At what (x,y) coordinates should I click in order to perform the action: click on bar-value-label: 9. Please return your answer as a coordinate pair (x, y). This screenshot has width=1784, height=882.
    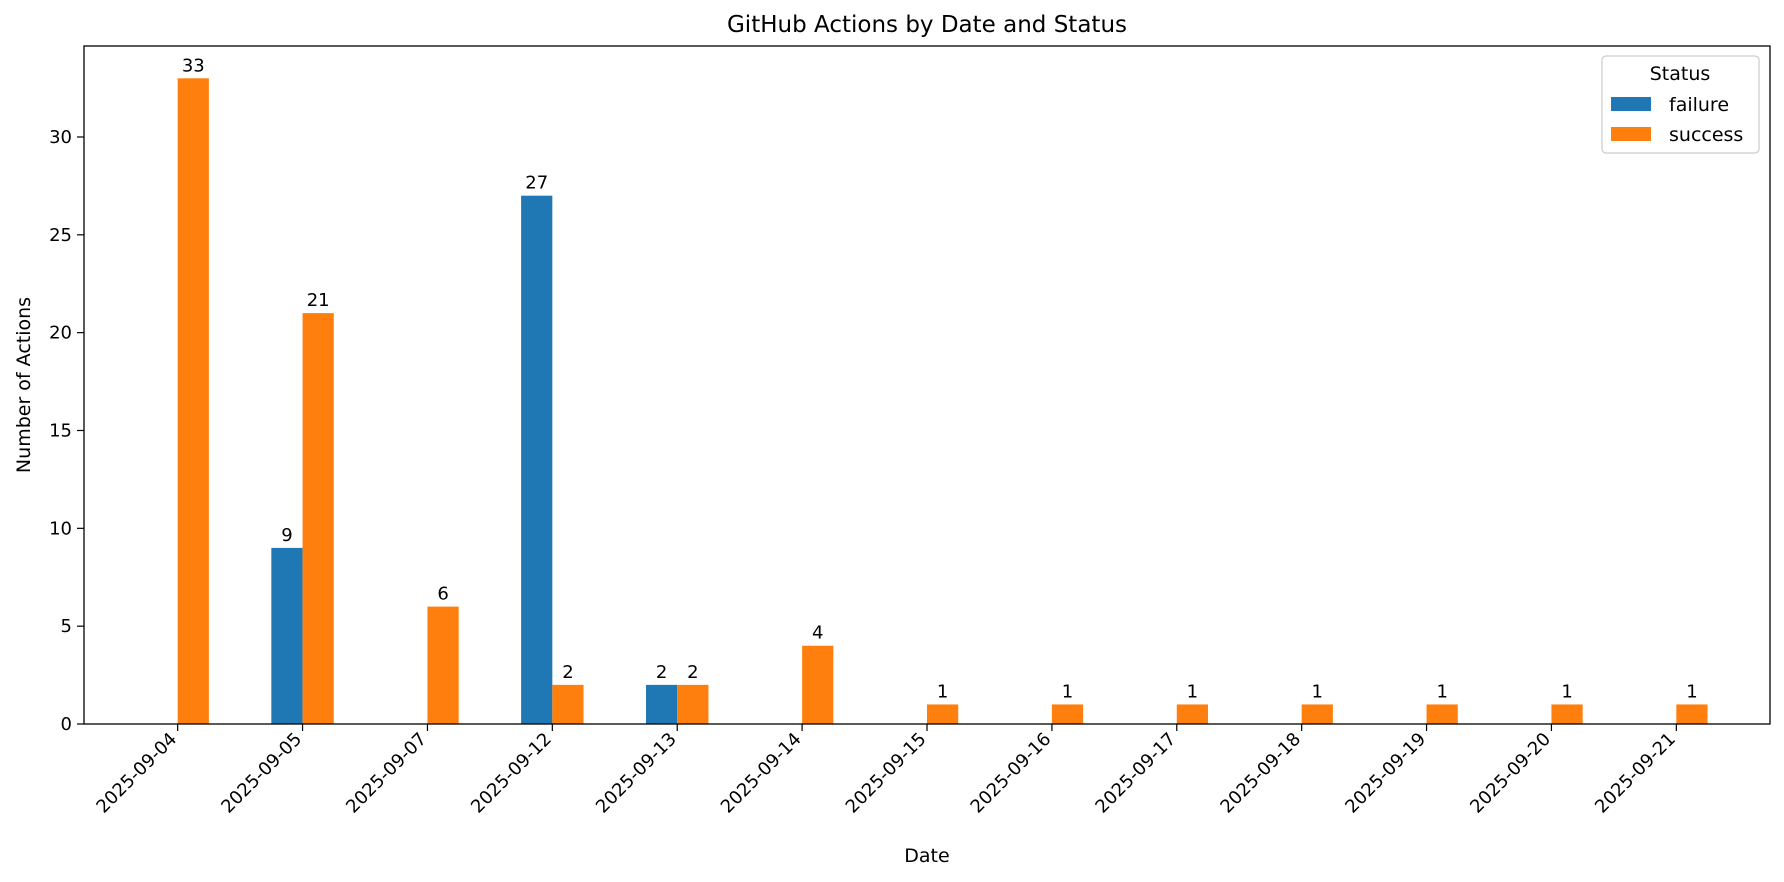
    Looking at the image, I should click on (286, 535).